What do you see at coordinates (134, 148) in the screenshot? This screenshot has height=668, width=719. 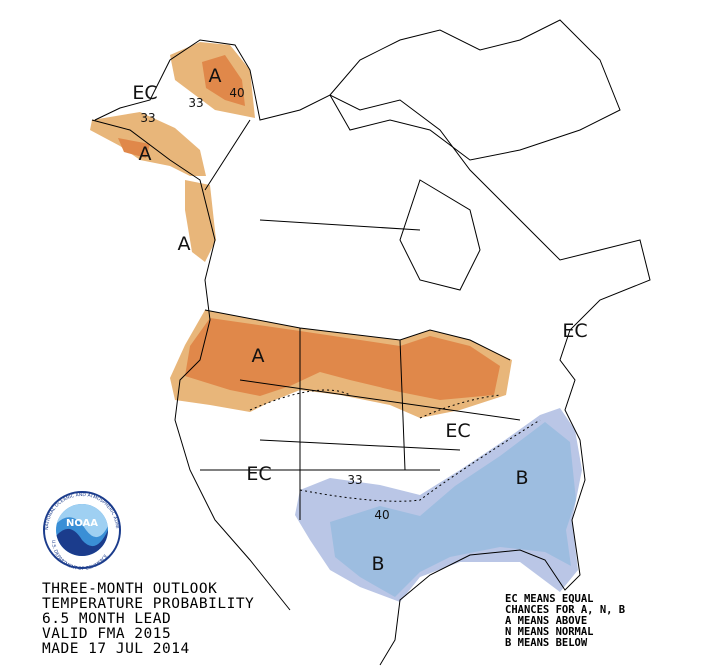 I see `alaska-south-dark` at bounding box center [134, 148].